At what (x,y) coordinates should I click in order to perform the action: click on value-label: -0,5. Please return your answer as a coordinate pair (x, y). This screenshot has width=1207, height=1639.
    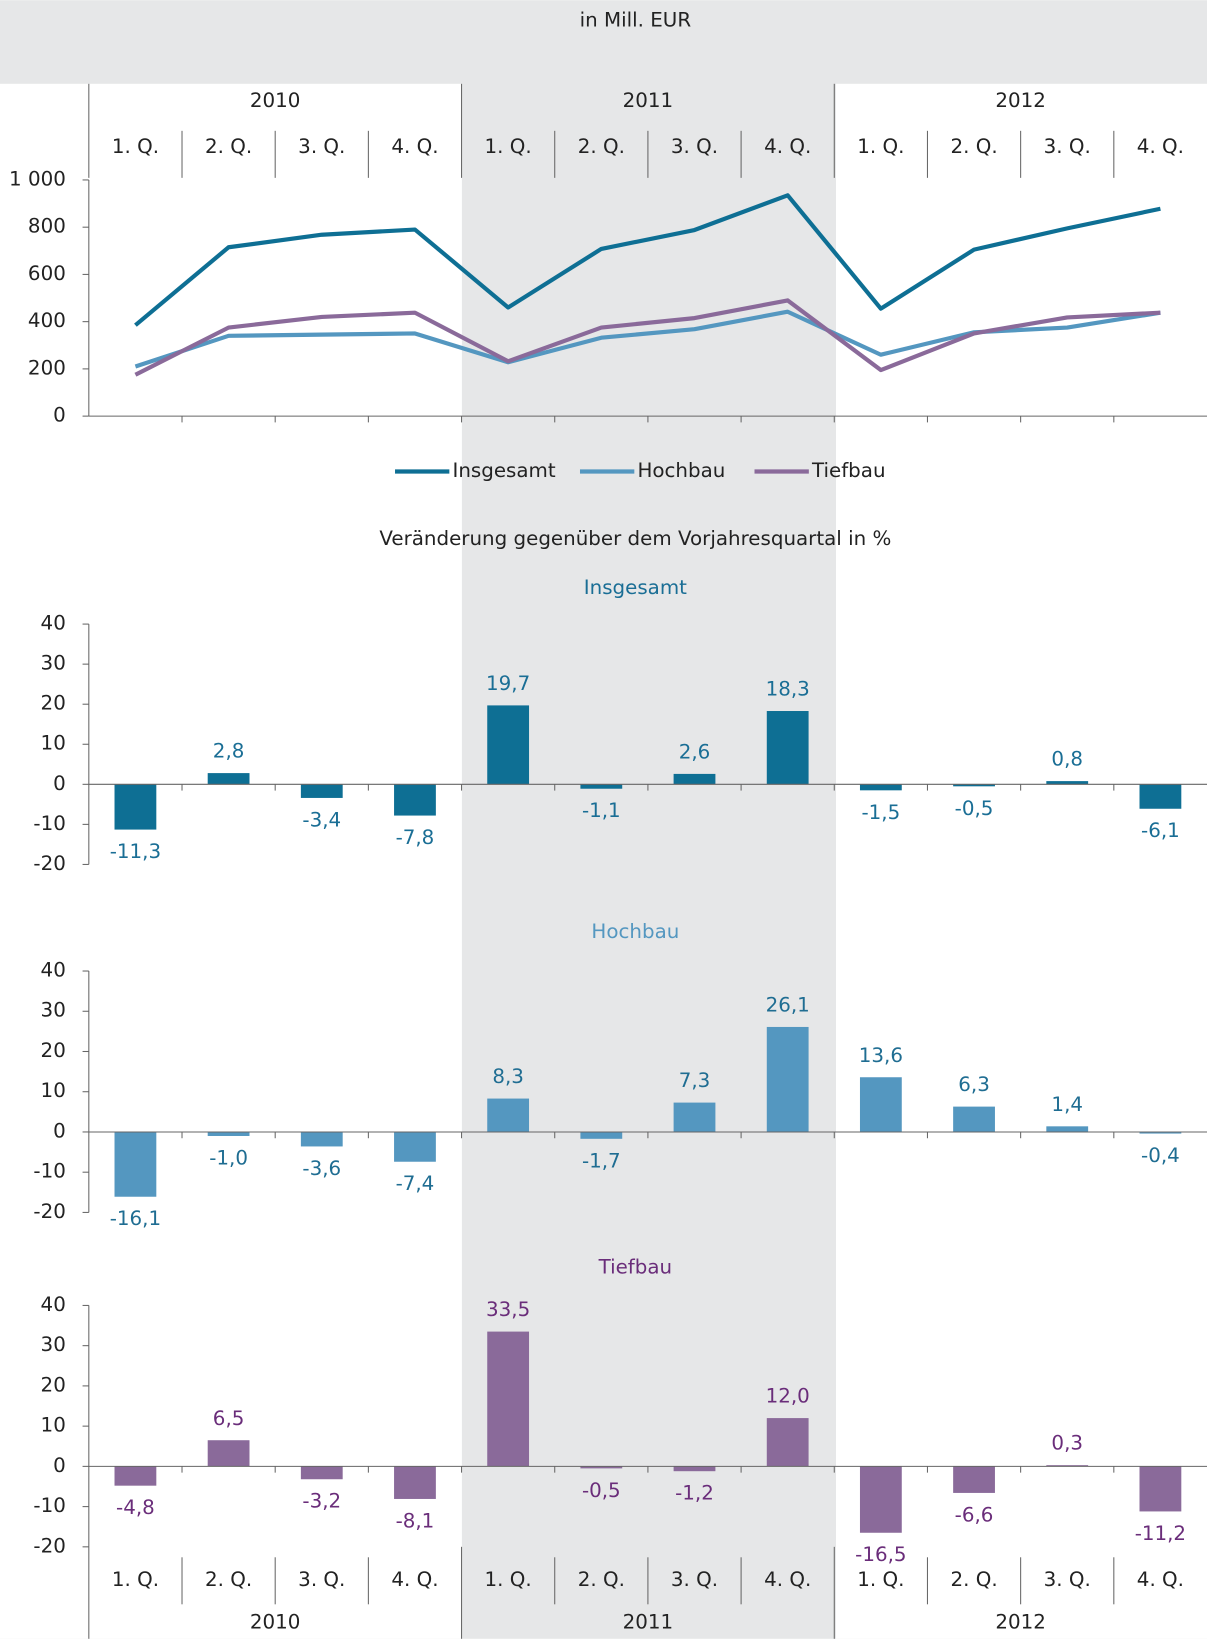
    Looking at the image, I should click on (974, 808).